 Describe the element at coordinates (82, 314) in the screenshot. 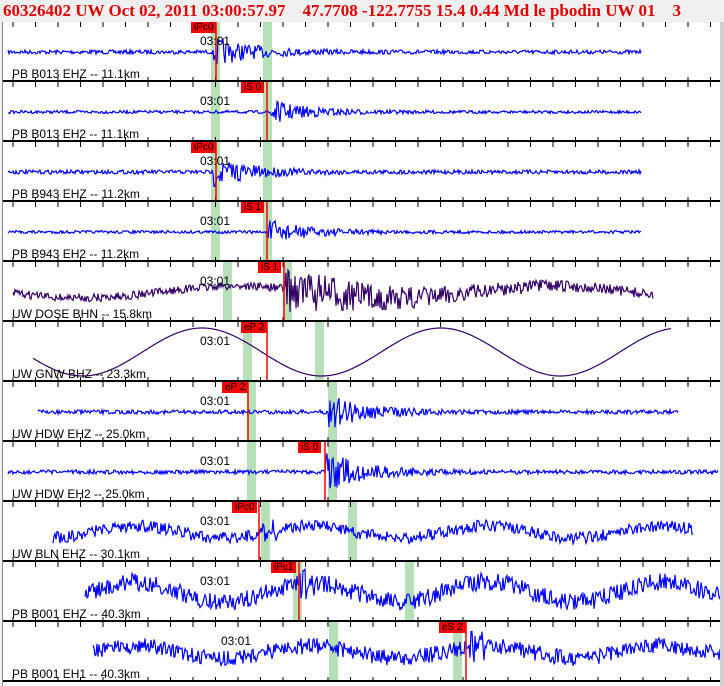

I see `channel-label: UW DOSE BHN -- 15.8km` at that location.